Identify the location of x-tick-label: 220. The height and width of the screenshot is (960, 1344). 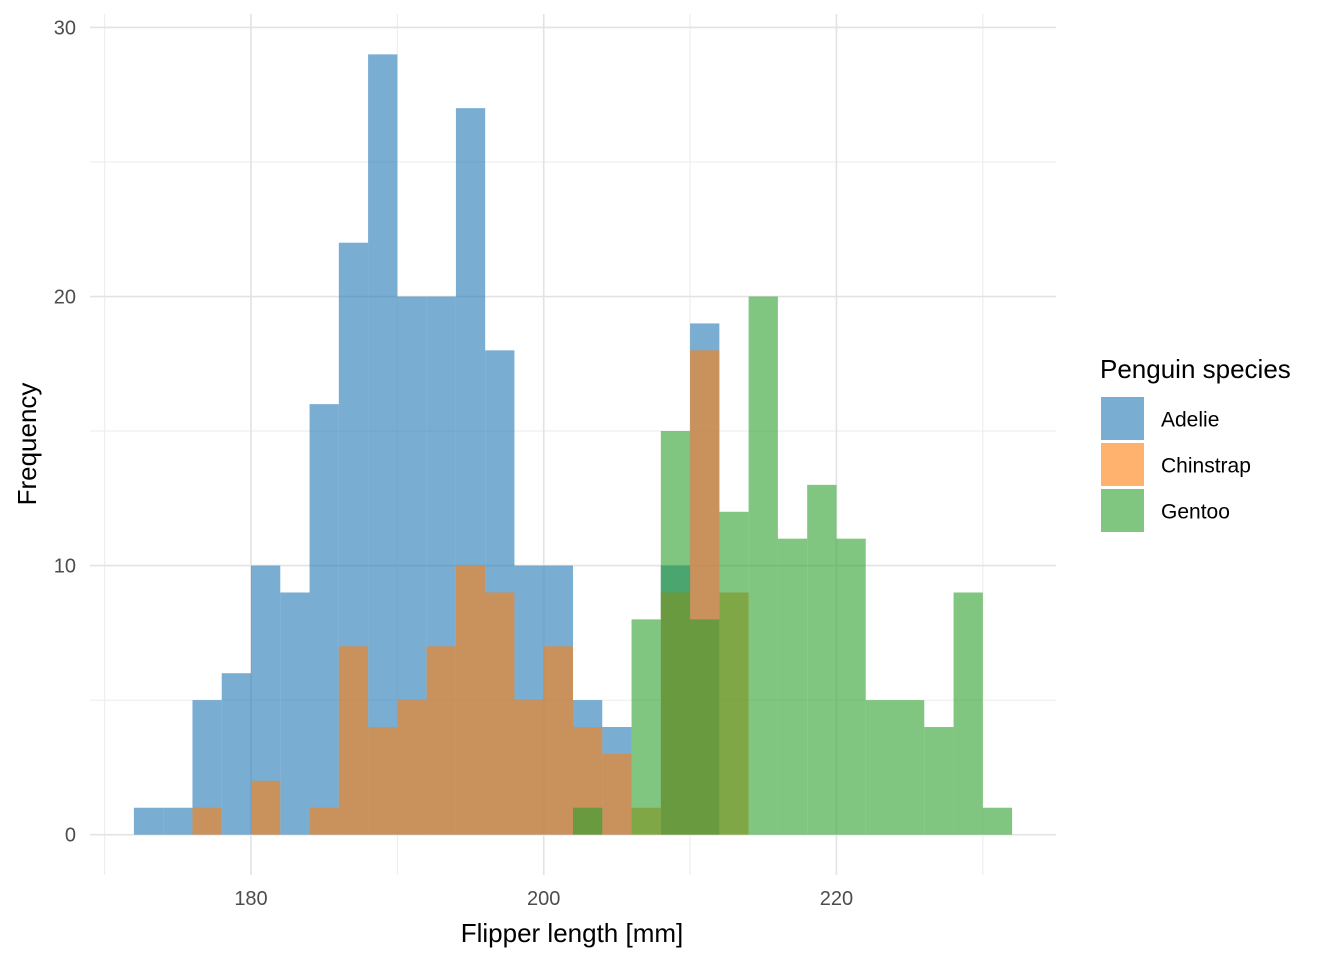
(836, 899).